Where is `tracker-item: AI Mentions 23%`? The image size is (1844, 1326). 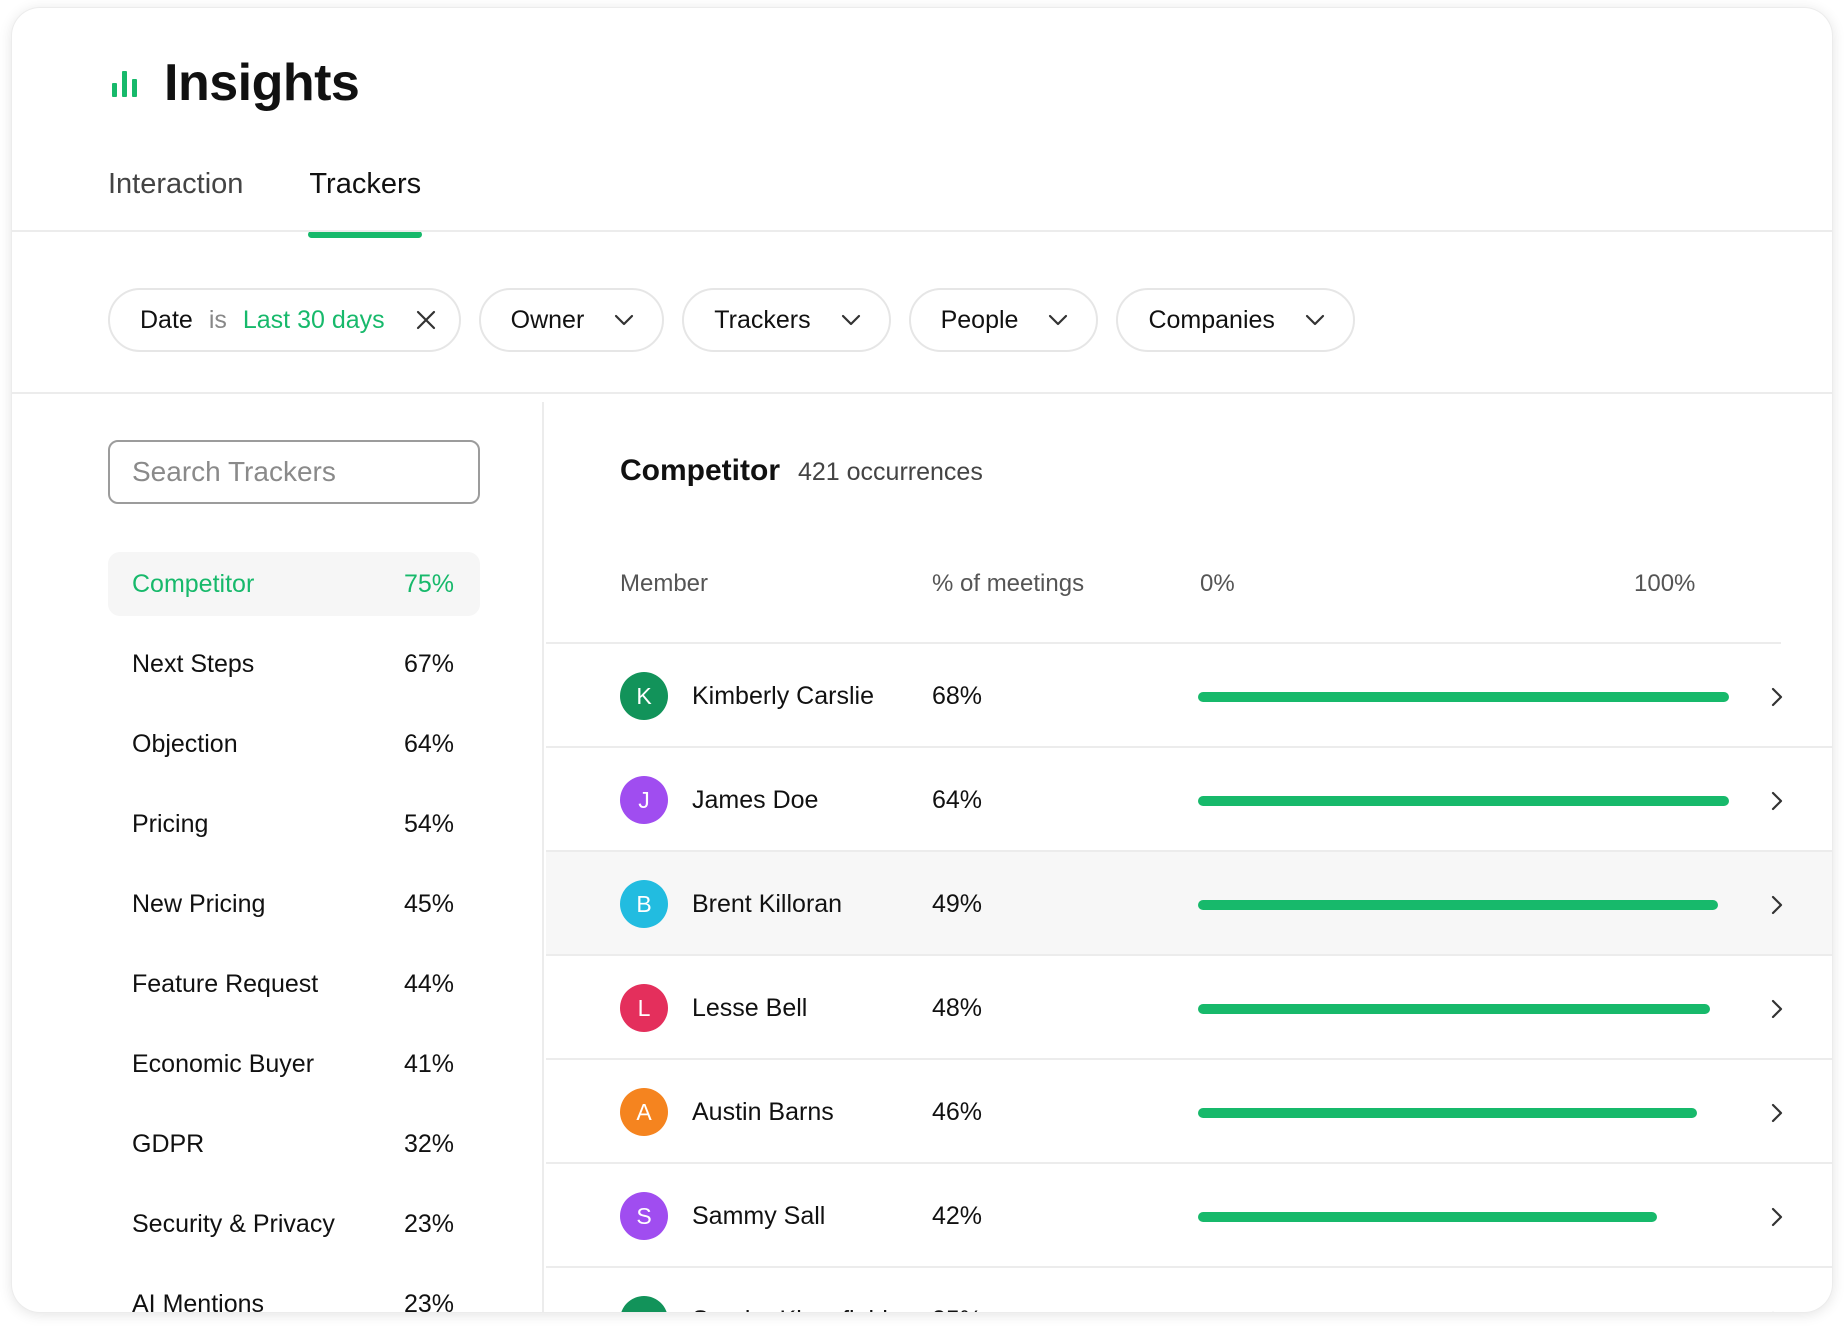
tracker-item: AI Mentions 23% is located at coordinates (294, 1292).